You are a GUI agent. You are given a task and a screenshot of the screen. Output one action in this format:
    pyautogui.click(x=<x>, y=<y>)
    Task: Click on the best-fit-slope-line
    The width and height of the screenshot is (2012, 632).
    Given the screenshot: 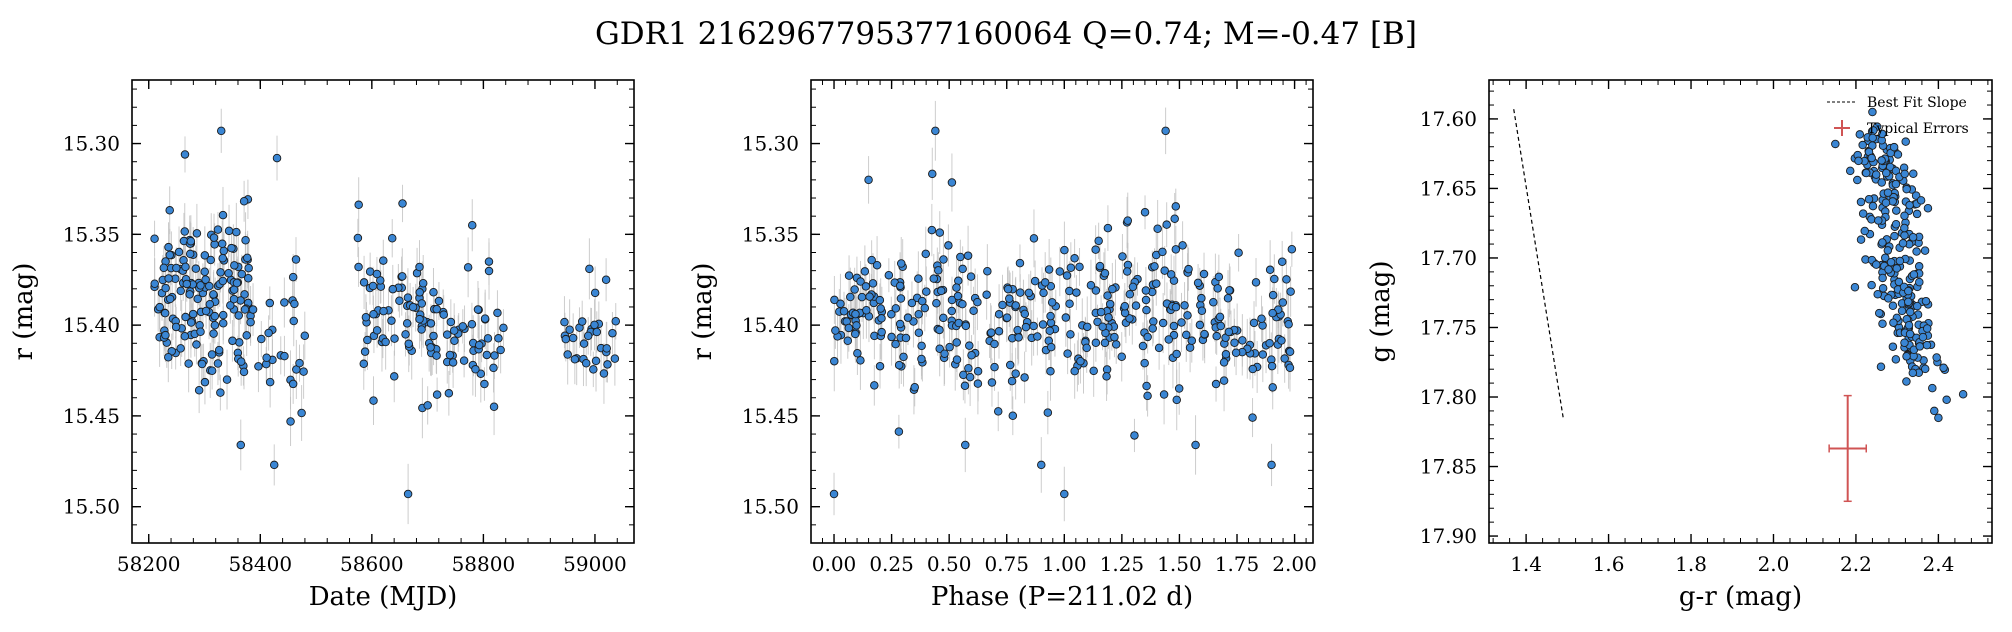 What is the action you would take?
    pyautogui.click(x=1538, y=263)
    